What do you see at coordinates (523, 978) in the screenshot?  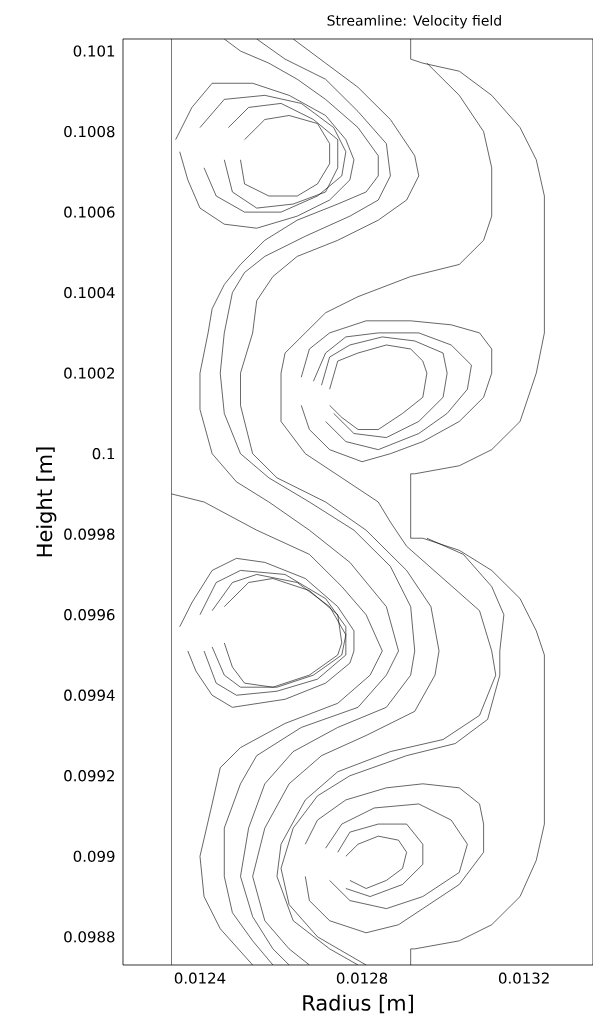 I see `x-tick-label: 0.0132` at bounding box center [523, 978].